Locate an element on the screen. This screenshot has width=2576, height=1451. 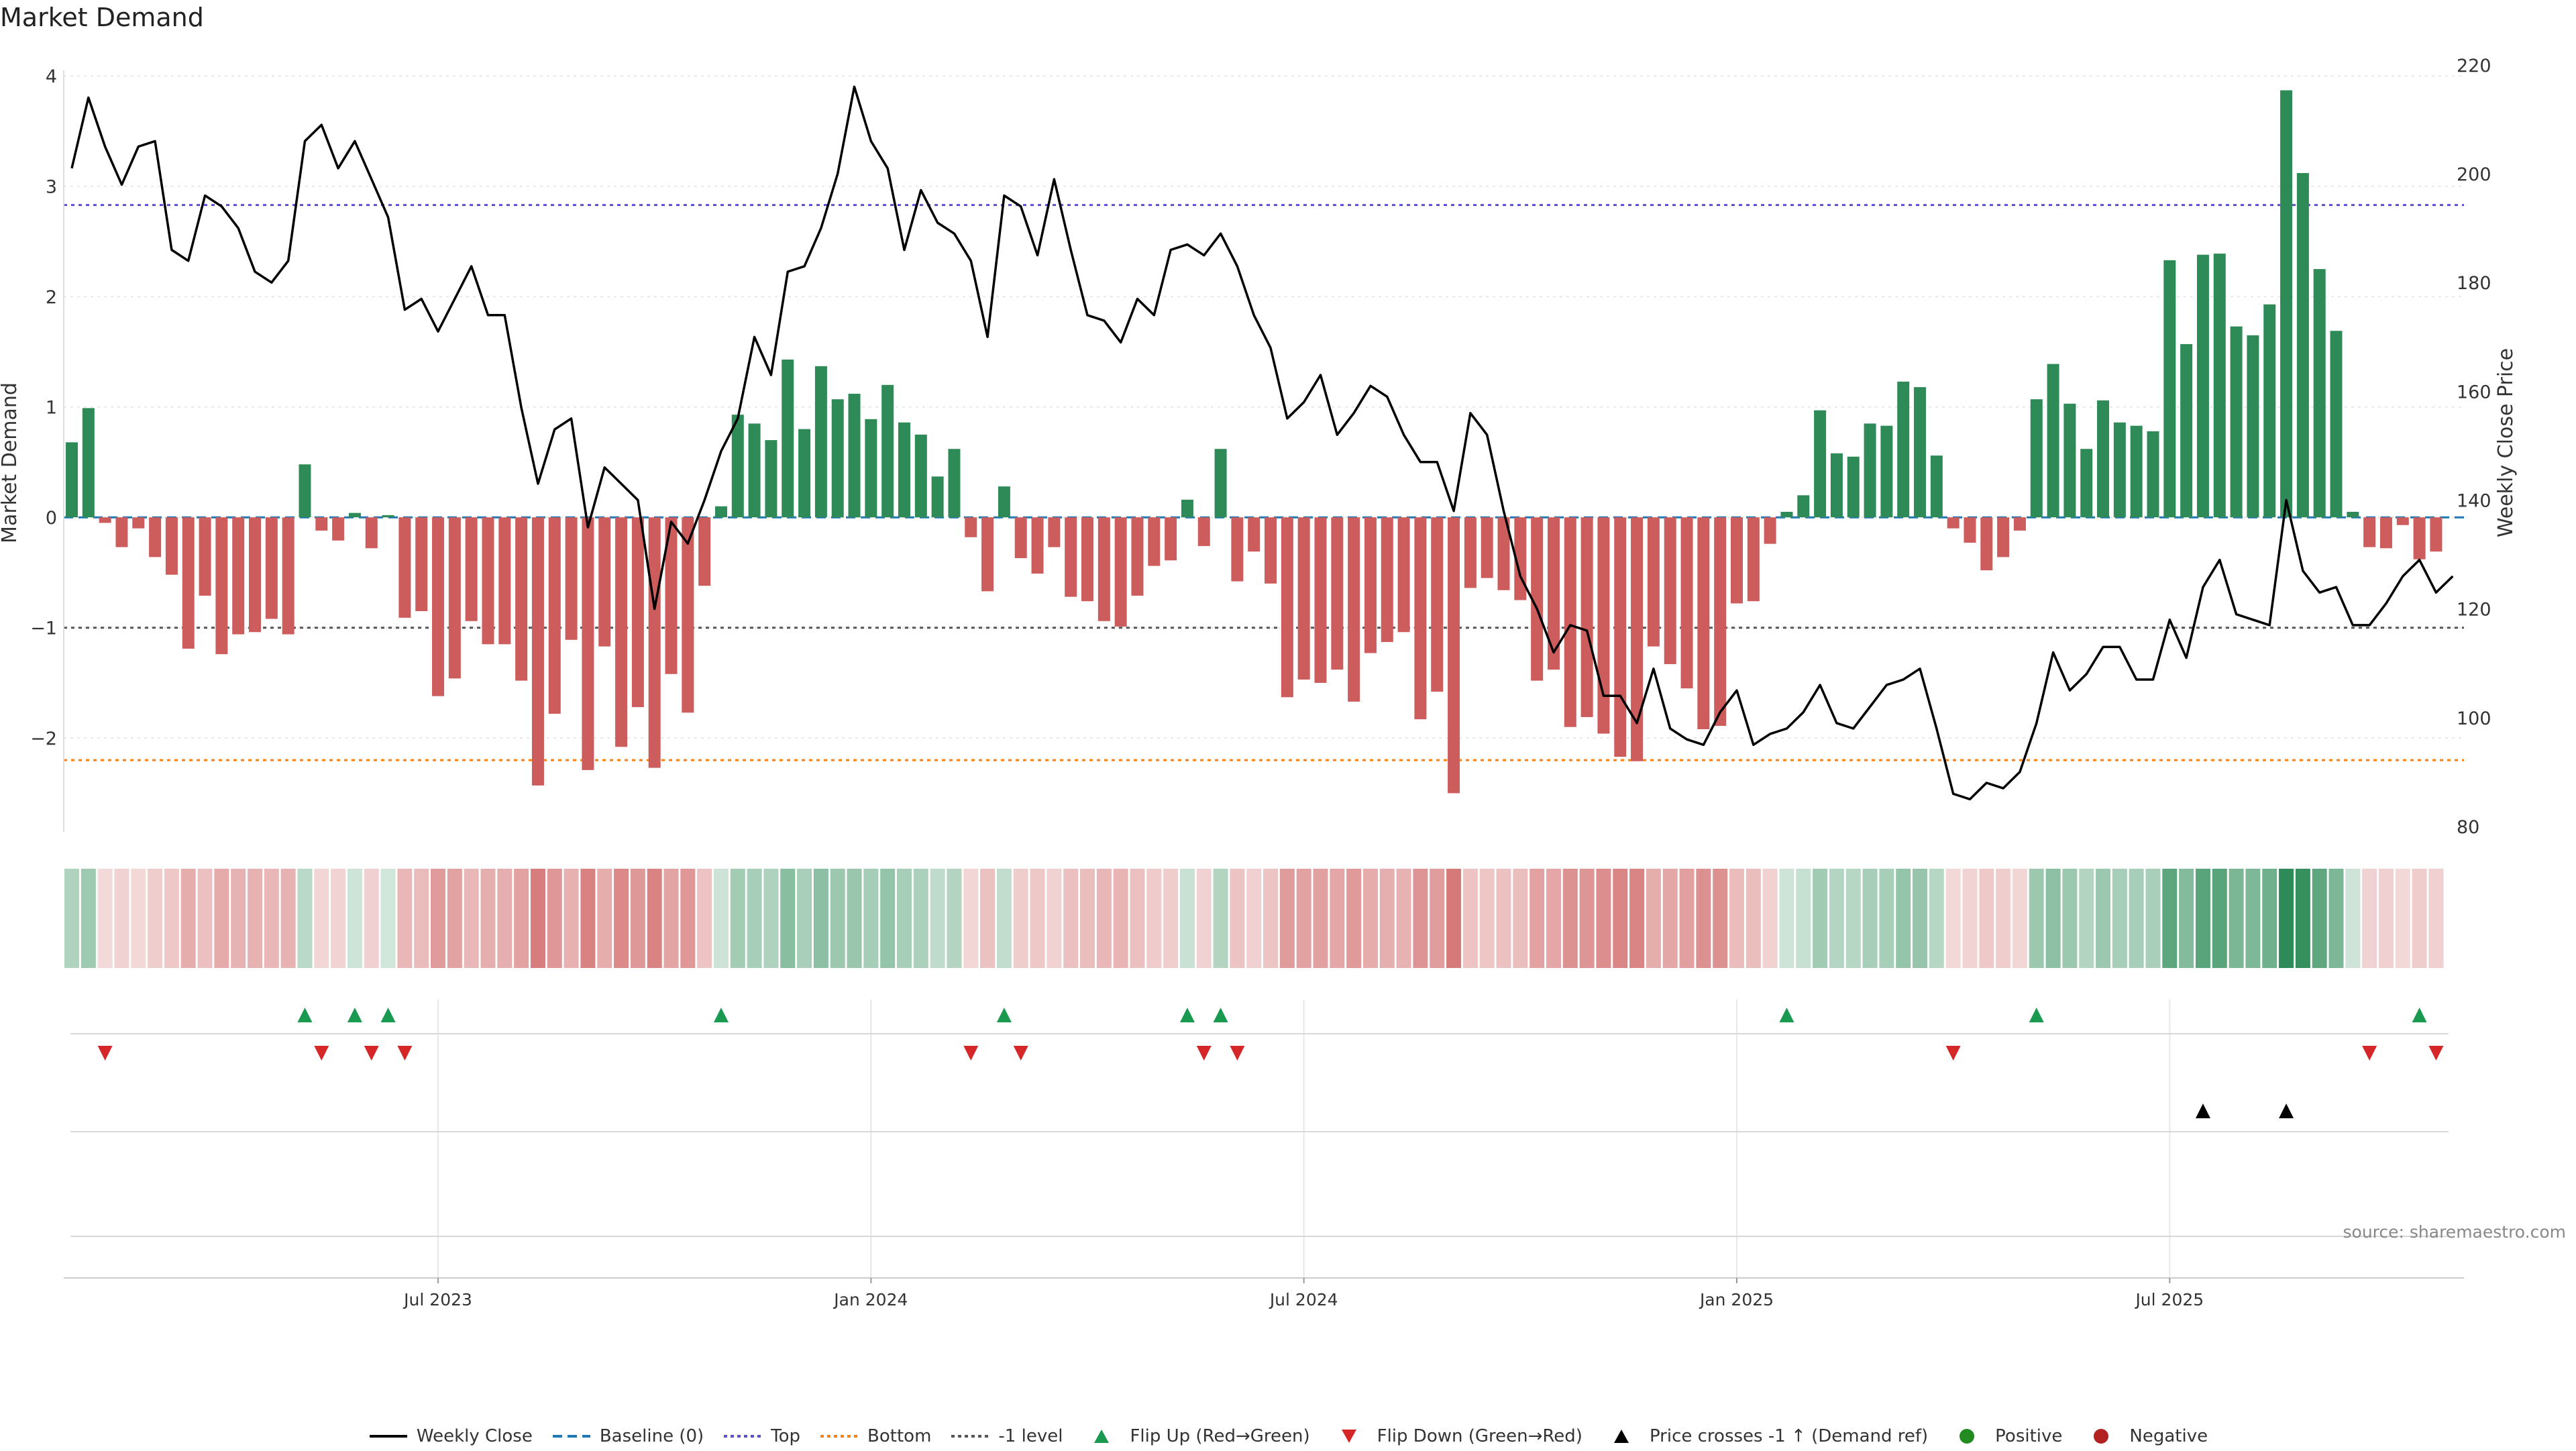
y-right-tick-label: 180 is located at coordinates (2474, 283).